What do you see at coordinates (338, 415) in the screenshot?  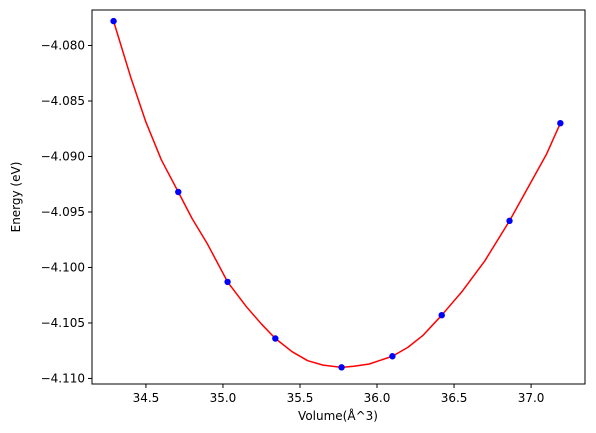 I see `x-axis-label: Volume(Å^3)` at bounding box center [338, 415].